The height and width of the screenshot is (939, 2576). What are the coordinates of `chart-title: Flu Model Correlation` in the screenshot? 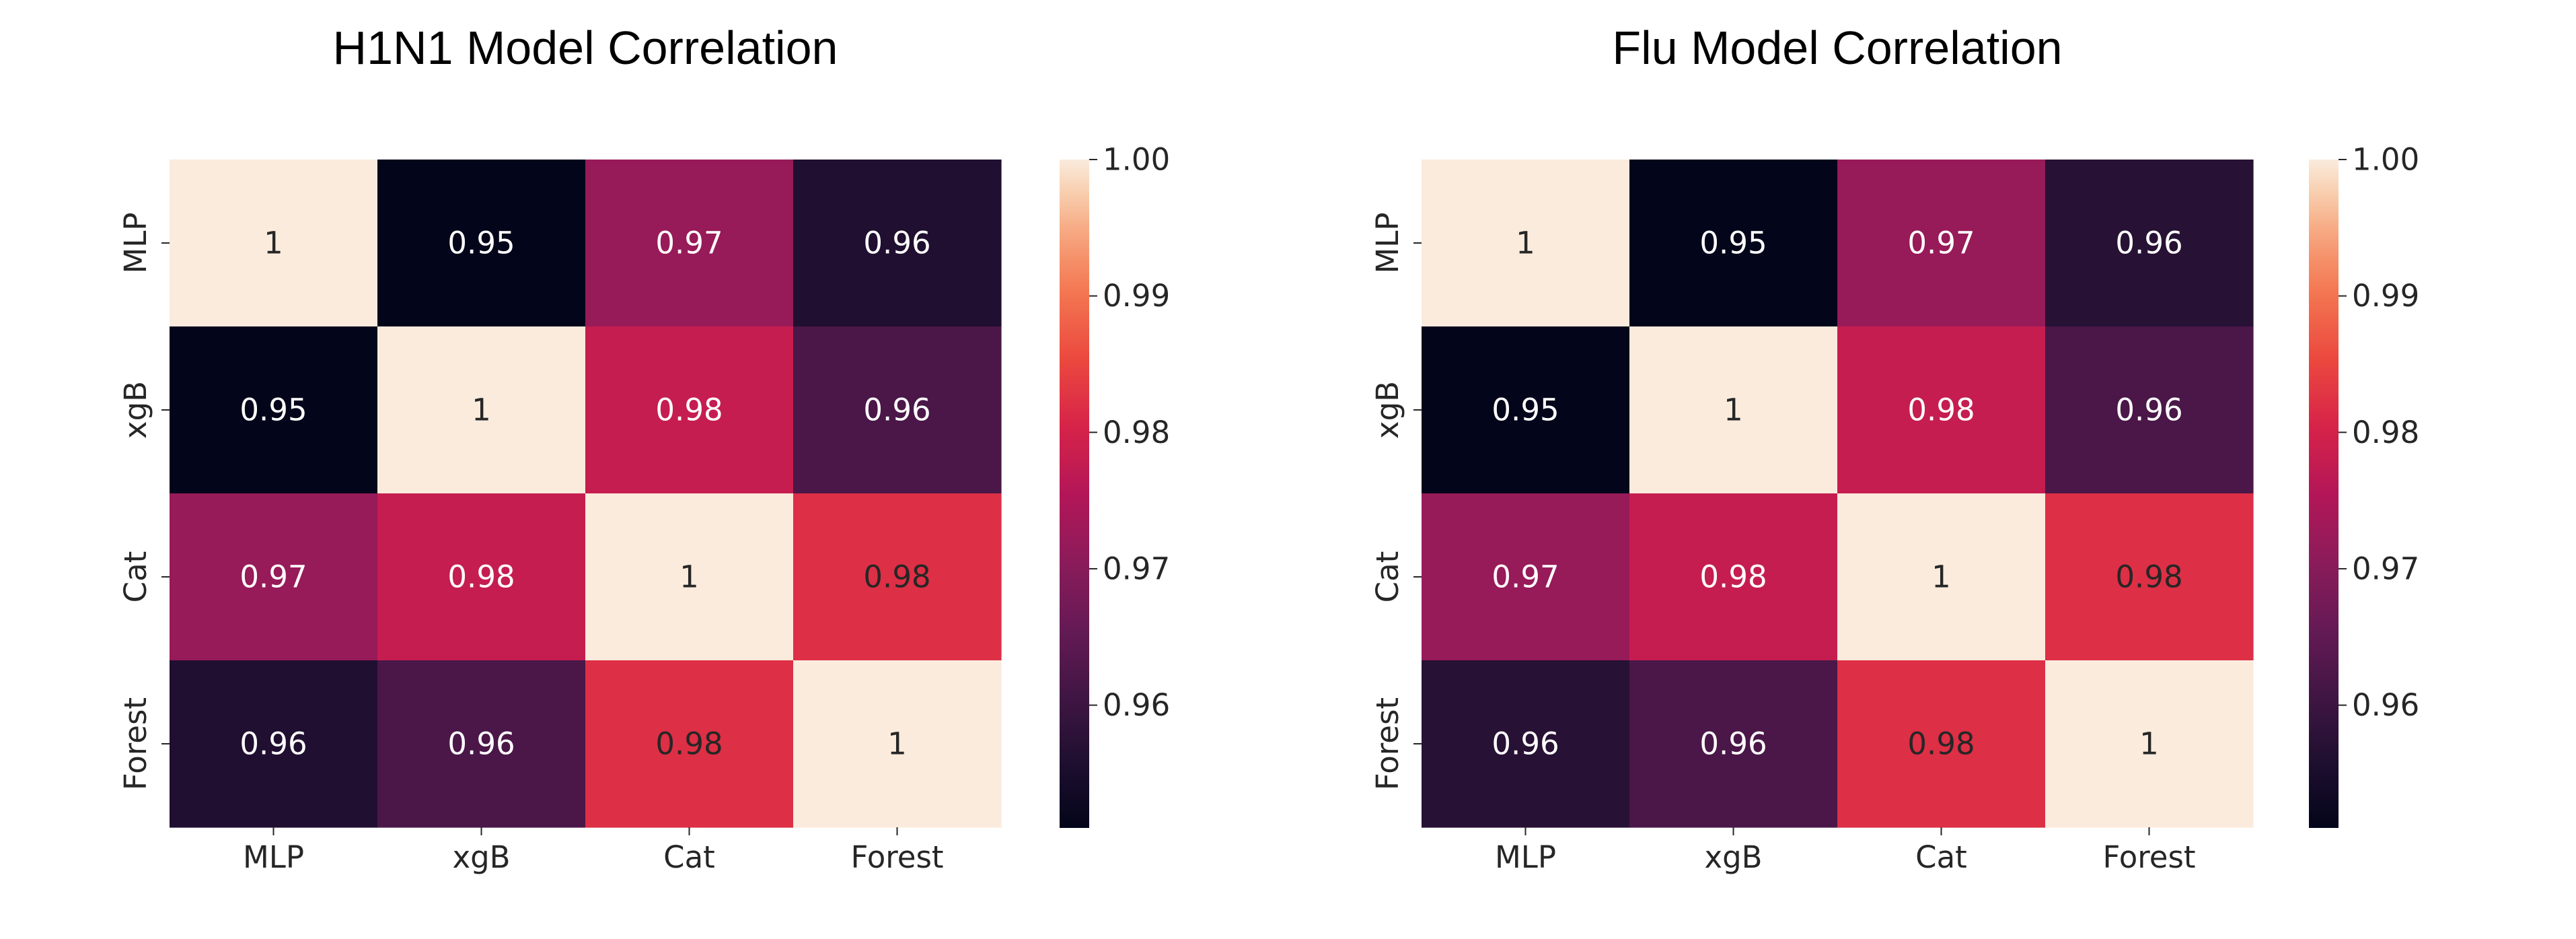 It's located at (1837, 48).